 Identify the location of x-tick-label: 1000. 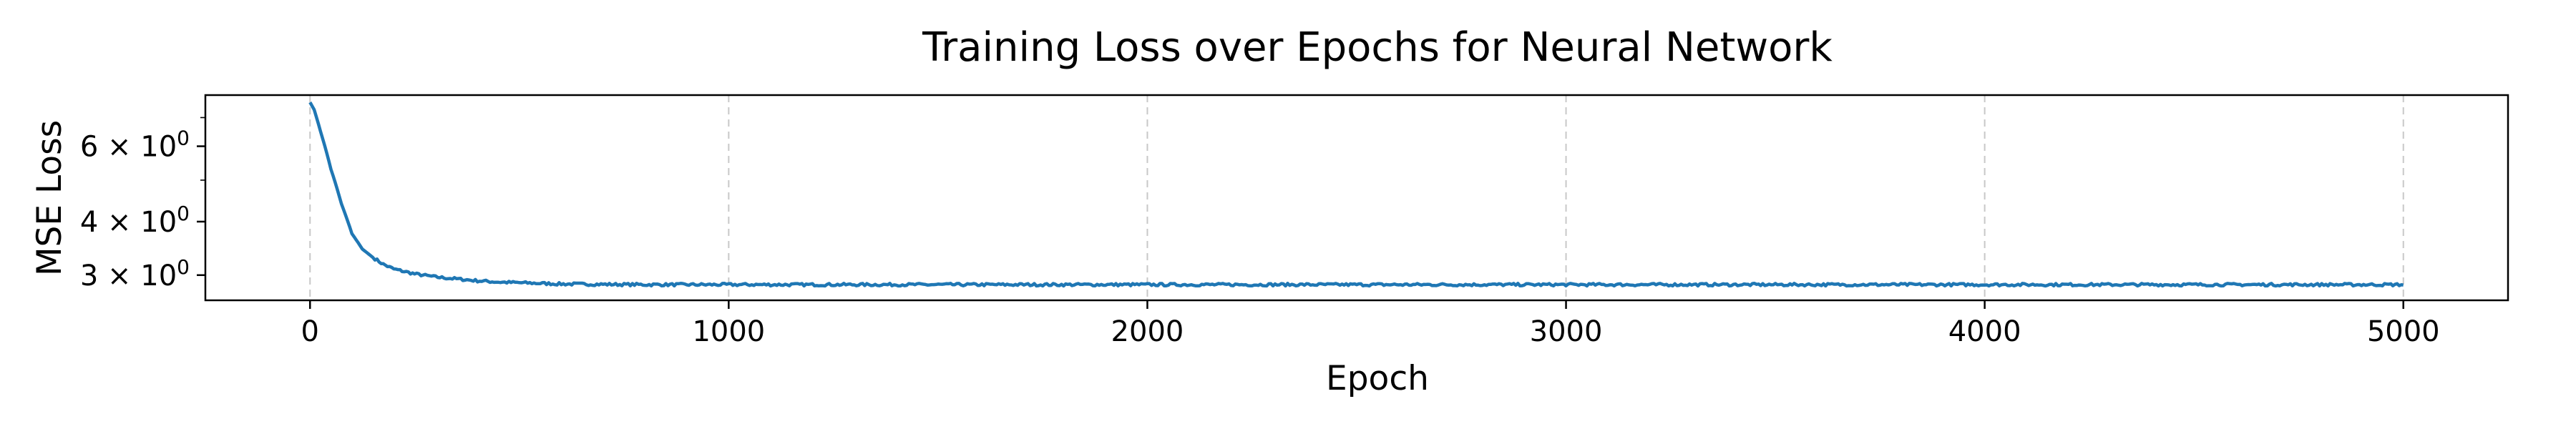
(728, 331).